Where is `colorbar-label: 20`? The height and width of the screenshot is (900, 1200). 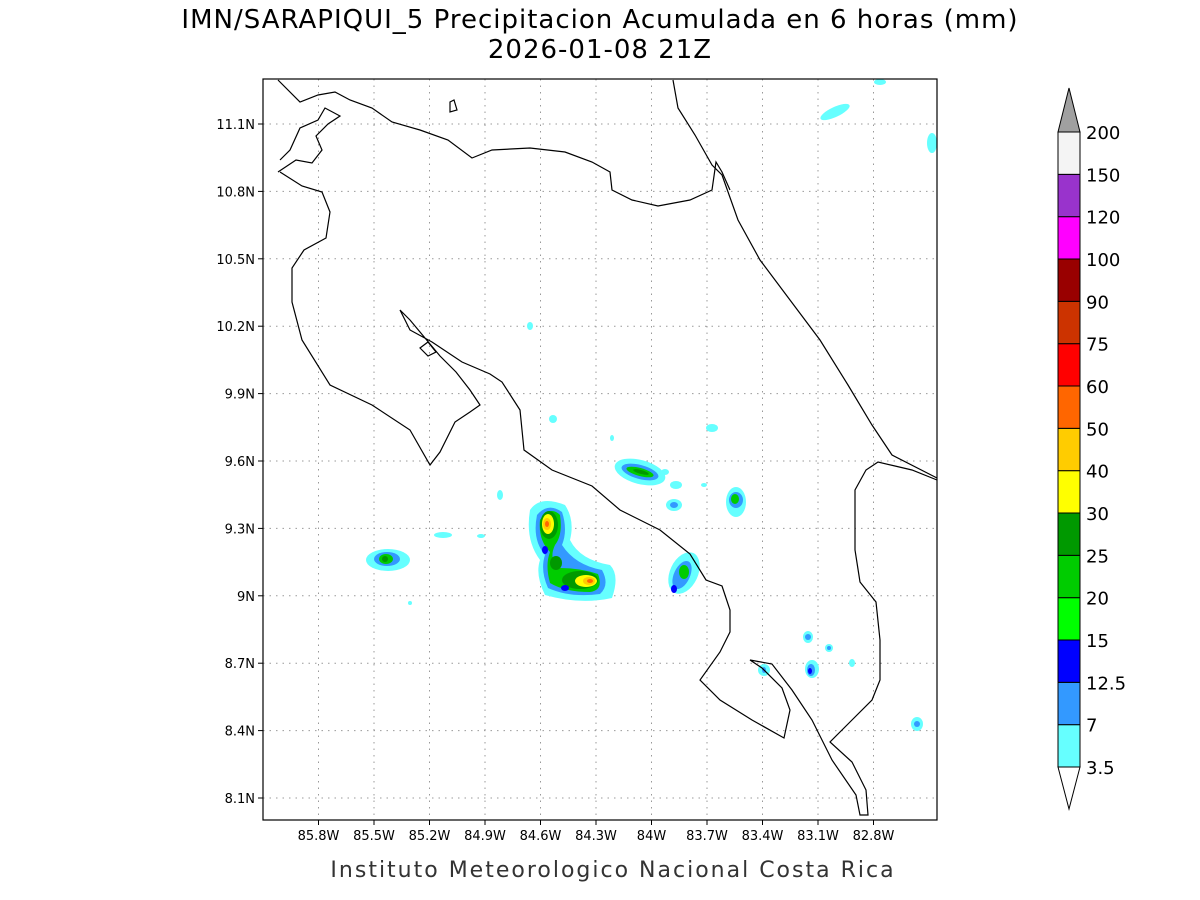
colorbar-label: 20 is located at coordinates (1097, 599).